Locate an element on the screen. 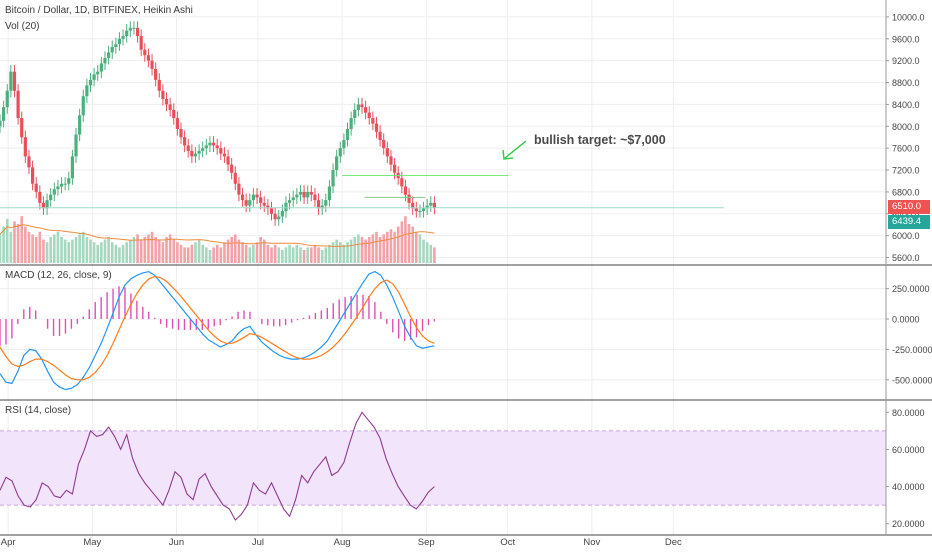  y-tick-label: 8800.0 is located at coordinates (906, 83).